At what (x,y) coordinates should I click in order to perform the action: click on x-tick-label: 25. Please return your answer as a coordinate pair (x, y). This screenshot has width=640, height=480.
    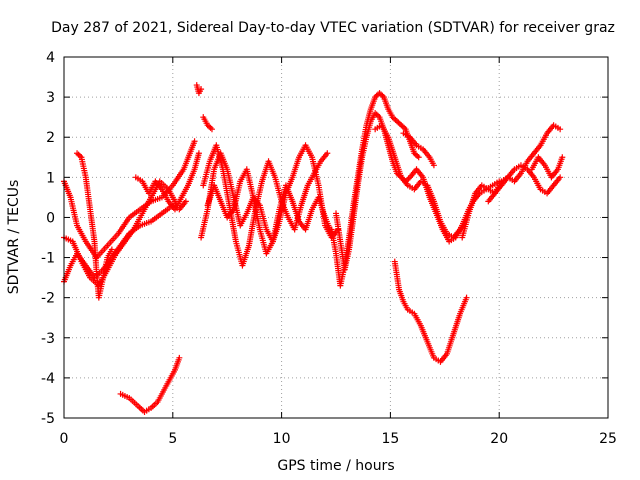
    Looking at the image, I should click on (608, 439).